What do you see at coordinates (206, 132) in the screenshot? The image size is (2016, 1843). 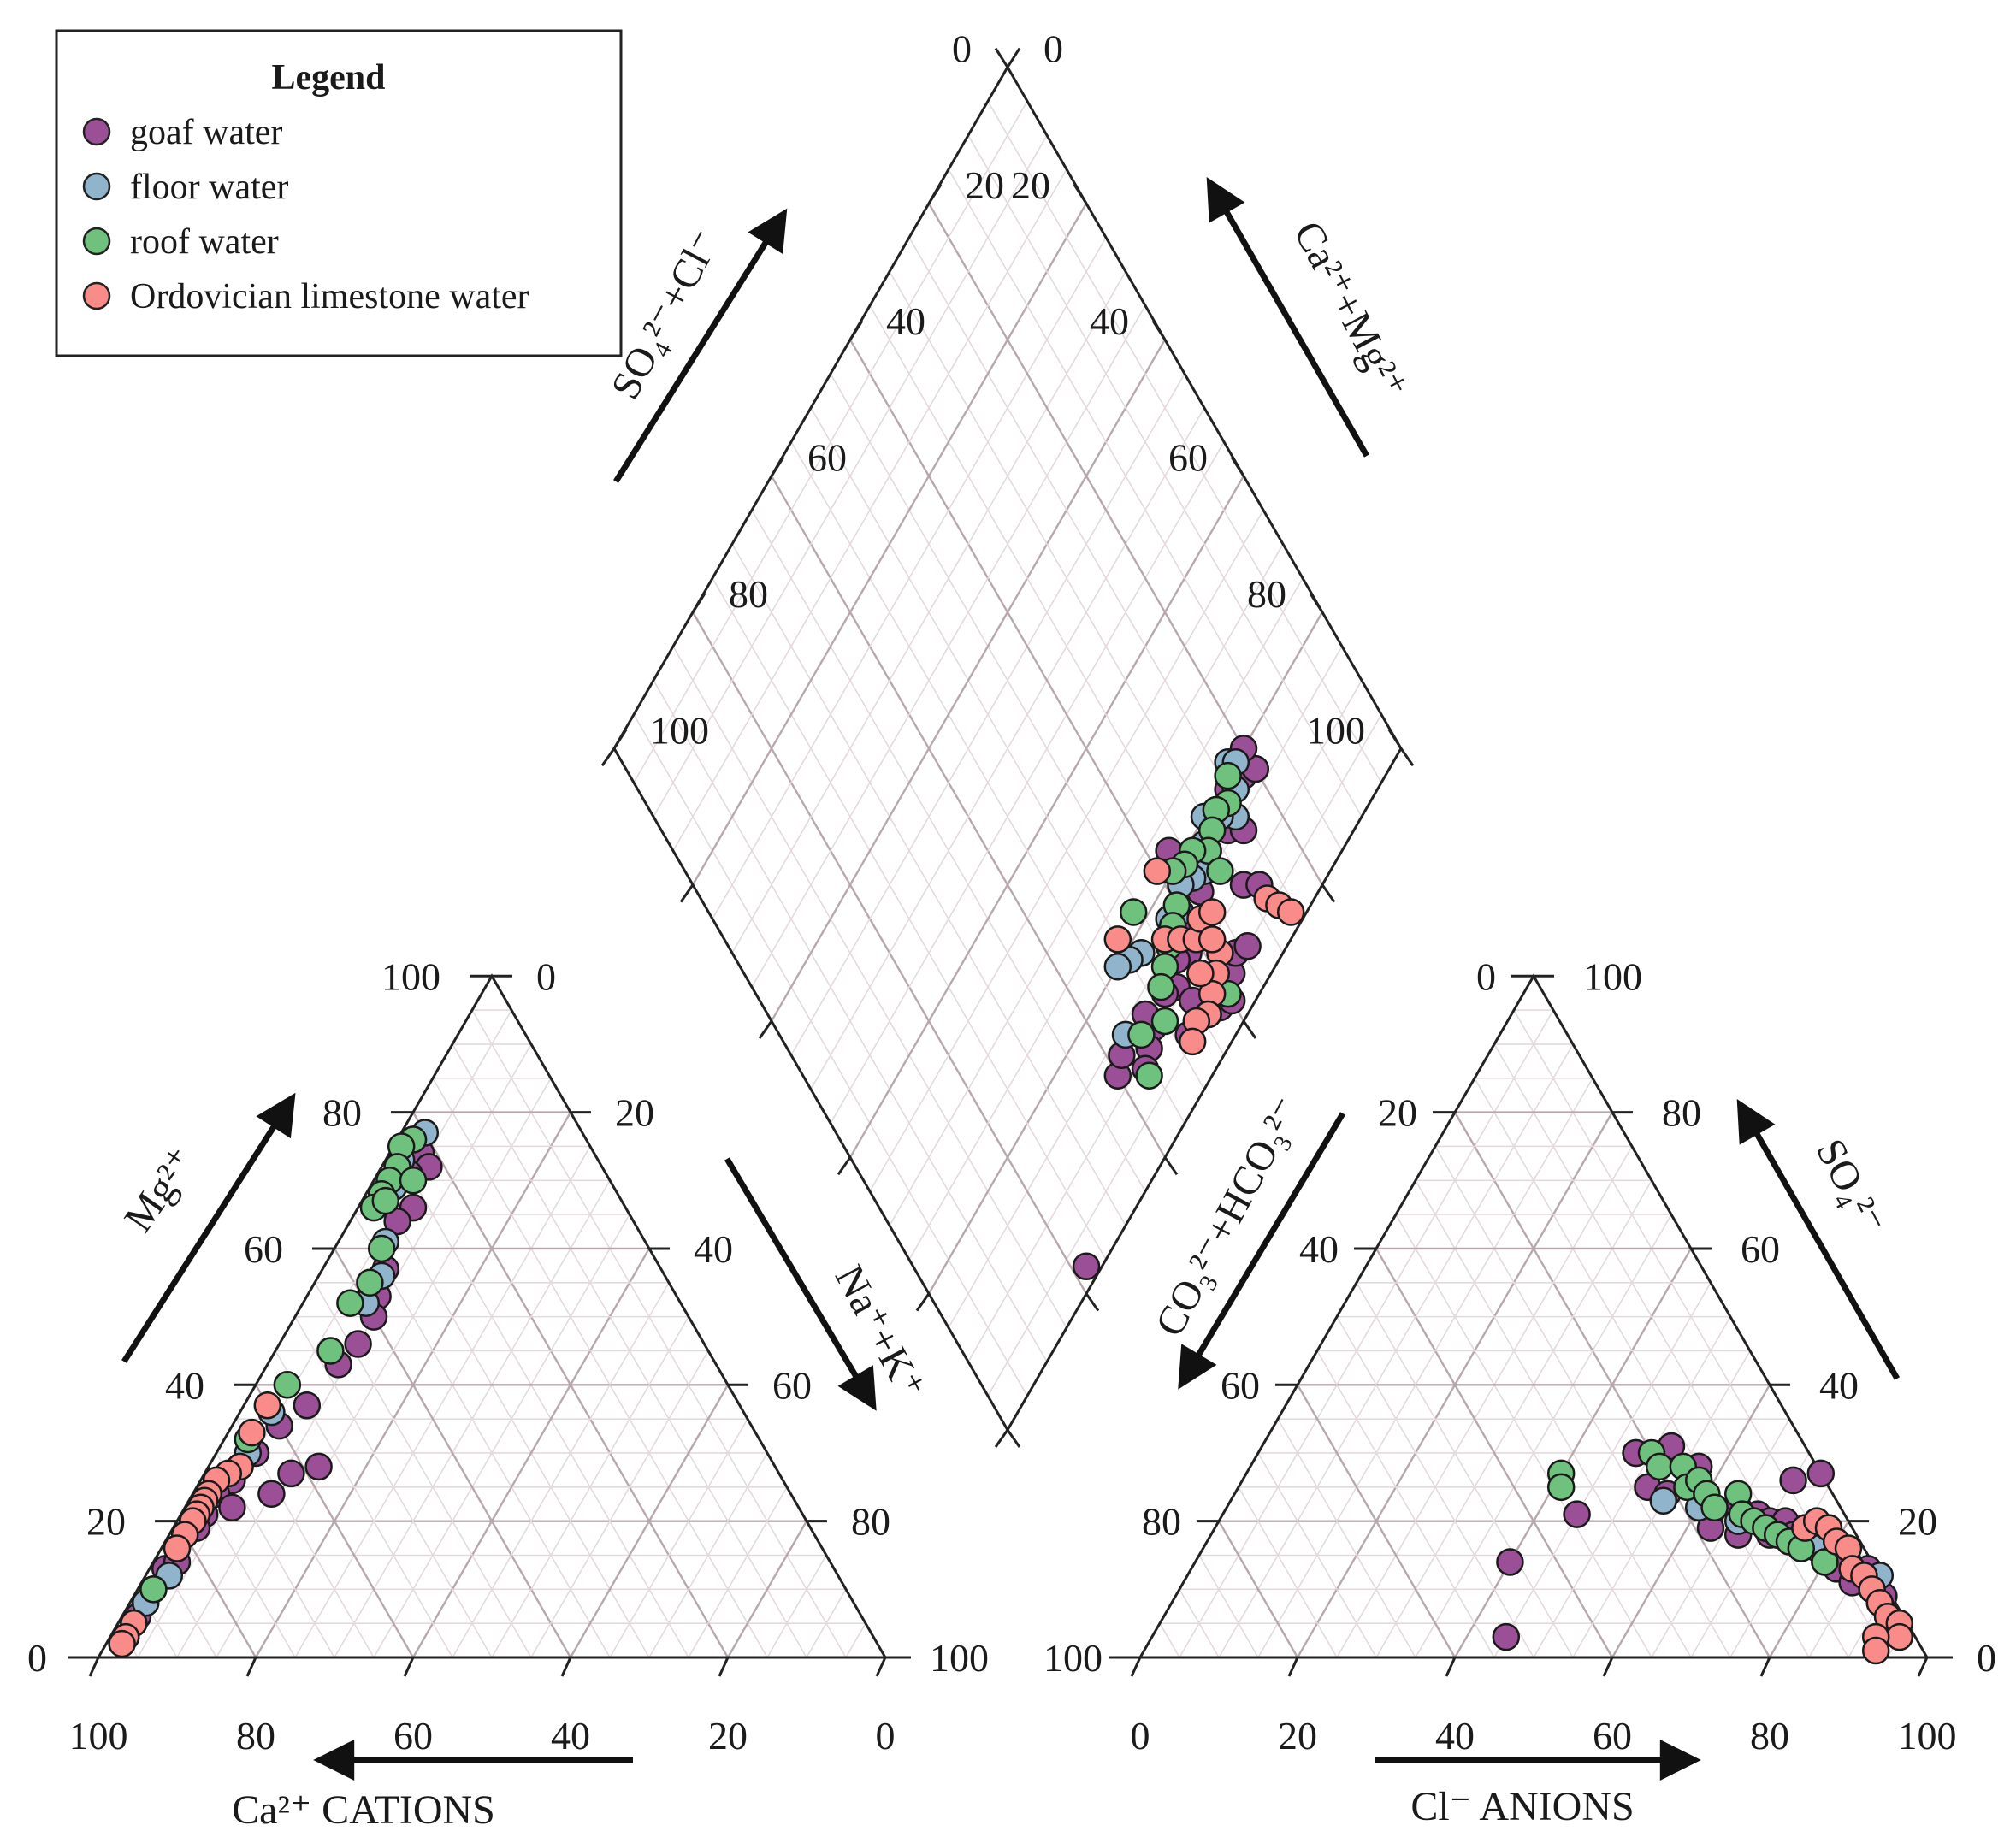 I see `legend-item-label: goaf water` at bounding box center [206, 132].